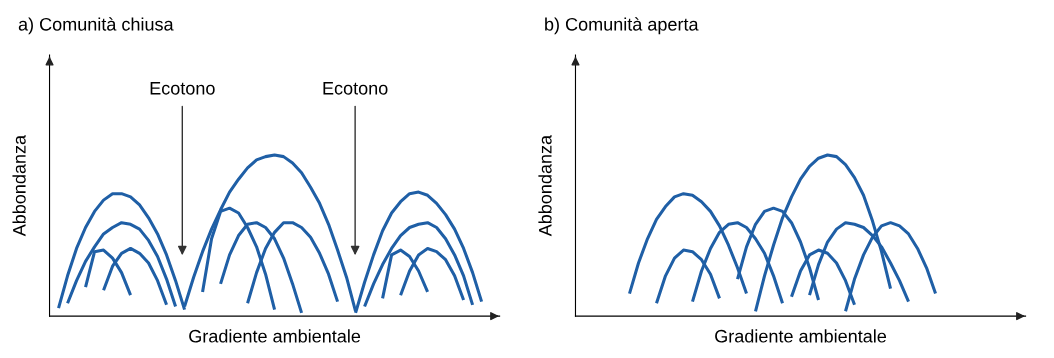 This screenshot has height=358, width=1054. Describe the element at coordinates (622, 26) in the screenshot. I see `chart-title: b) Comunità aperta` at that location.